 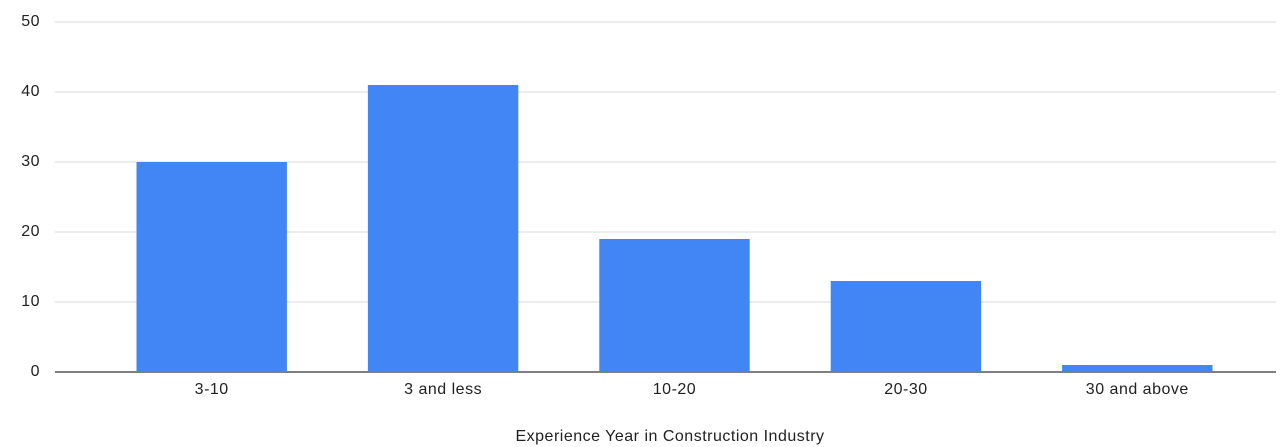 I want to click on y-tick-label: 50, so click(x=30, y=21).